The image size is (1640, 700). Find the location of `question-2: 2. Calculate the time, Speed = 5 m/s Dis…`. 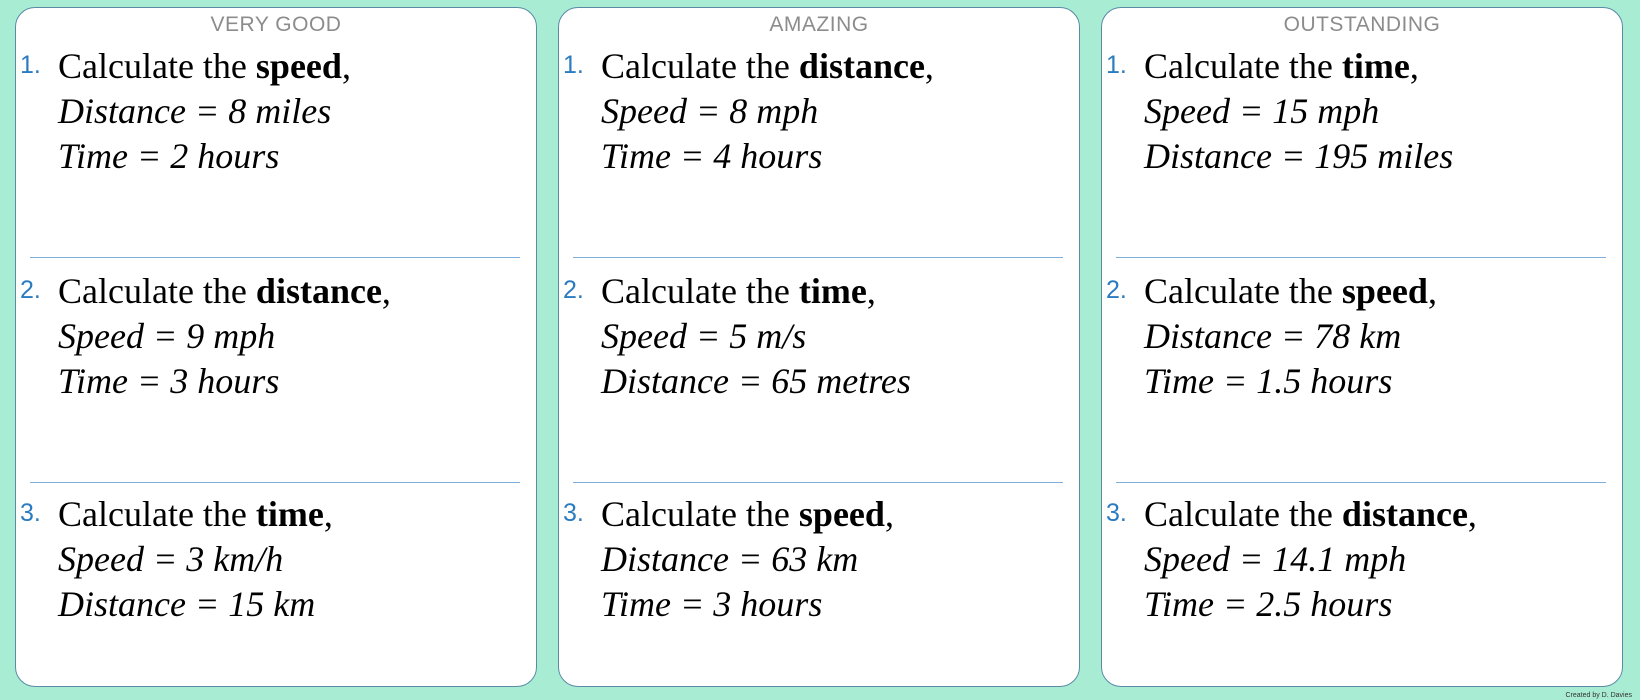

question-2: 2. Calculate the time, Speed = 5 m/s Dis… is located at coordinates (816, 348).